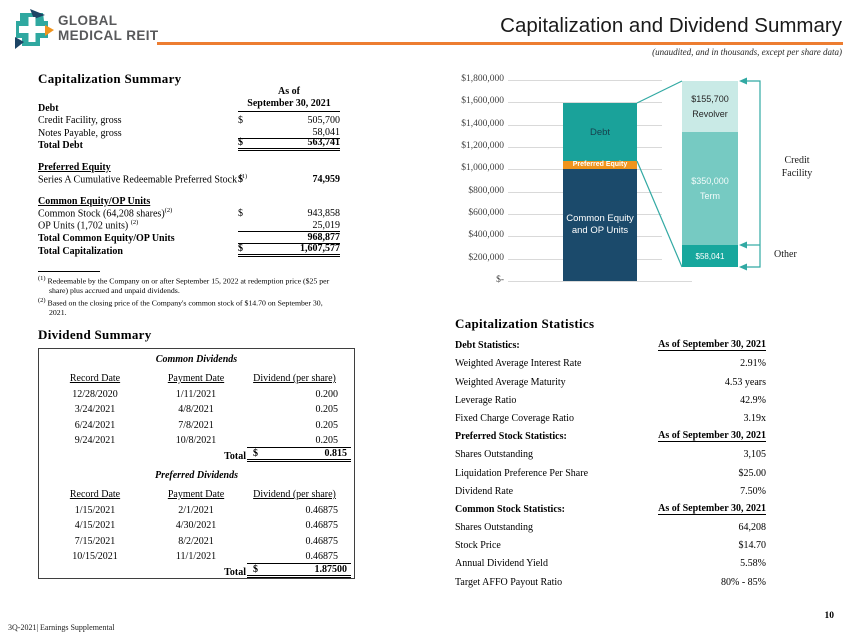  I want to click on table-row: Total Capitalization $1,607,577, so click(189, 249).